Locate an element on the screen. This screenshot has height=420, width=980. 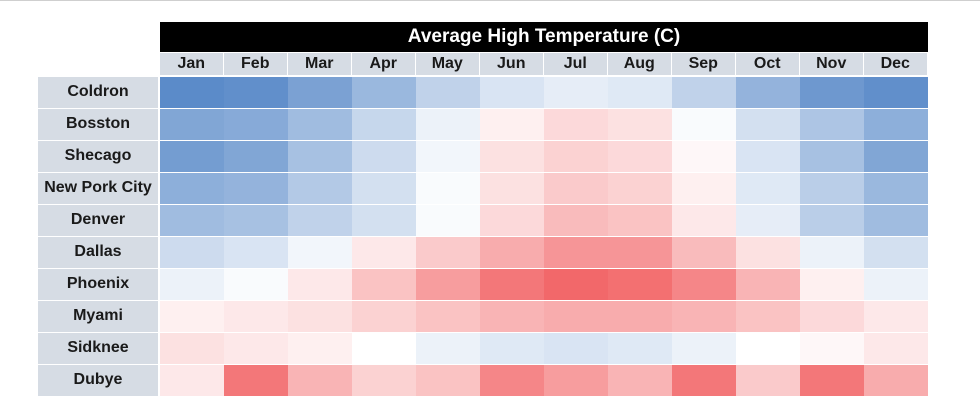
heat-cell-phoenix-oct is located at coordinates (768, 284).